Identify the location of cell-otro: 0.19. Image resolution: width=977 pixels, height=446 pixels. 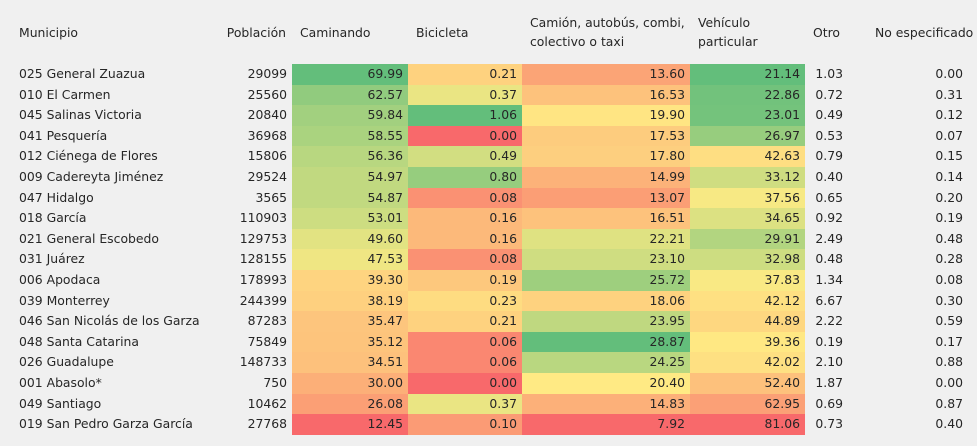
(829, 341).